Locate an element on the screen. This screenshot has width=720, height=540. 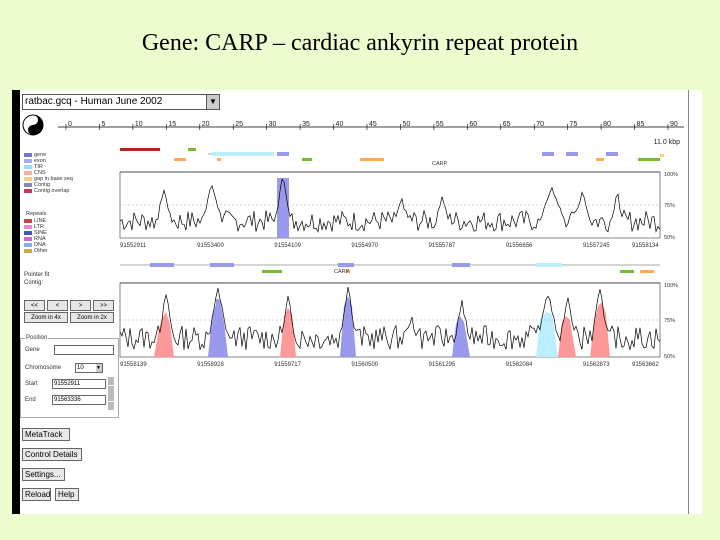
end-input: 91563336 is located at coordinates (79, 400).